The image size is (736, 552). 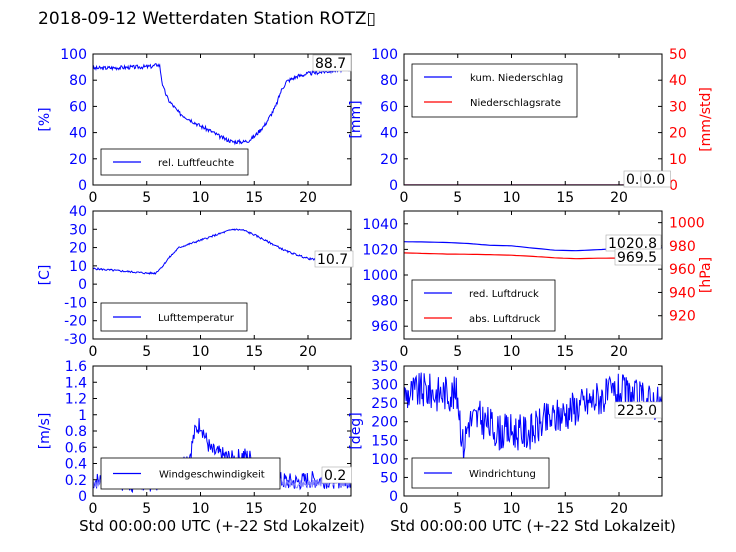 I want to click on y2-tick-label: 0, so click(x=673, y=186).